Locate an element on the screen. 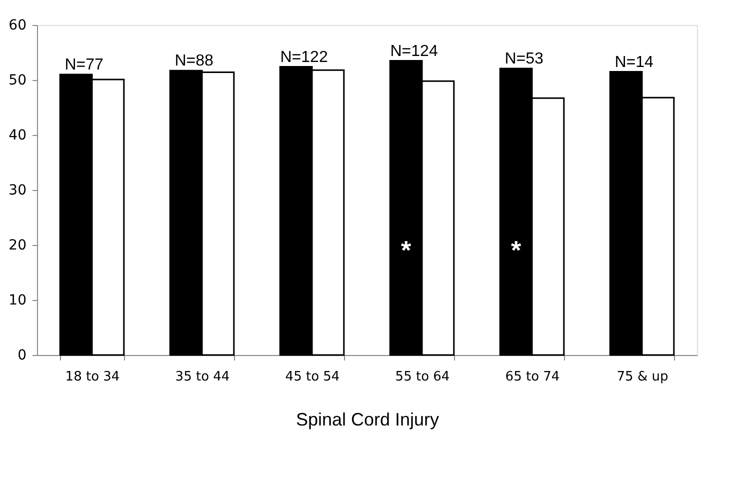 The width and height of the screenshot is (738, 480). annotation: N=88 is located at coordinates (194, 61).